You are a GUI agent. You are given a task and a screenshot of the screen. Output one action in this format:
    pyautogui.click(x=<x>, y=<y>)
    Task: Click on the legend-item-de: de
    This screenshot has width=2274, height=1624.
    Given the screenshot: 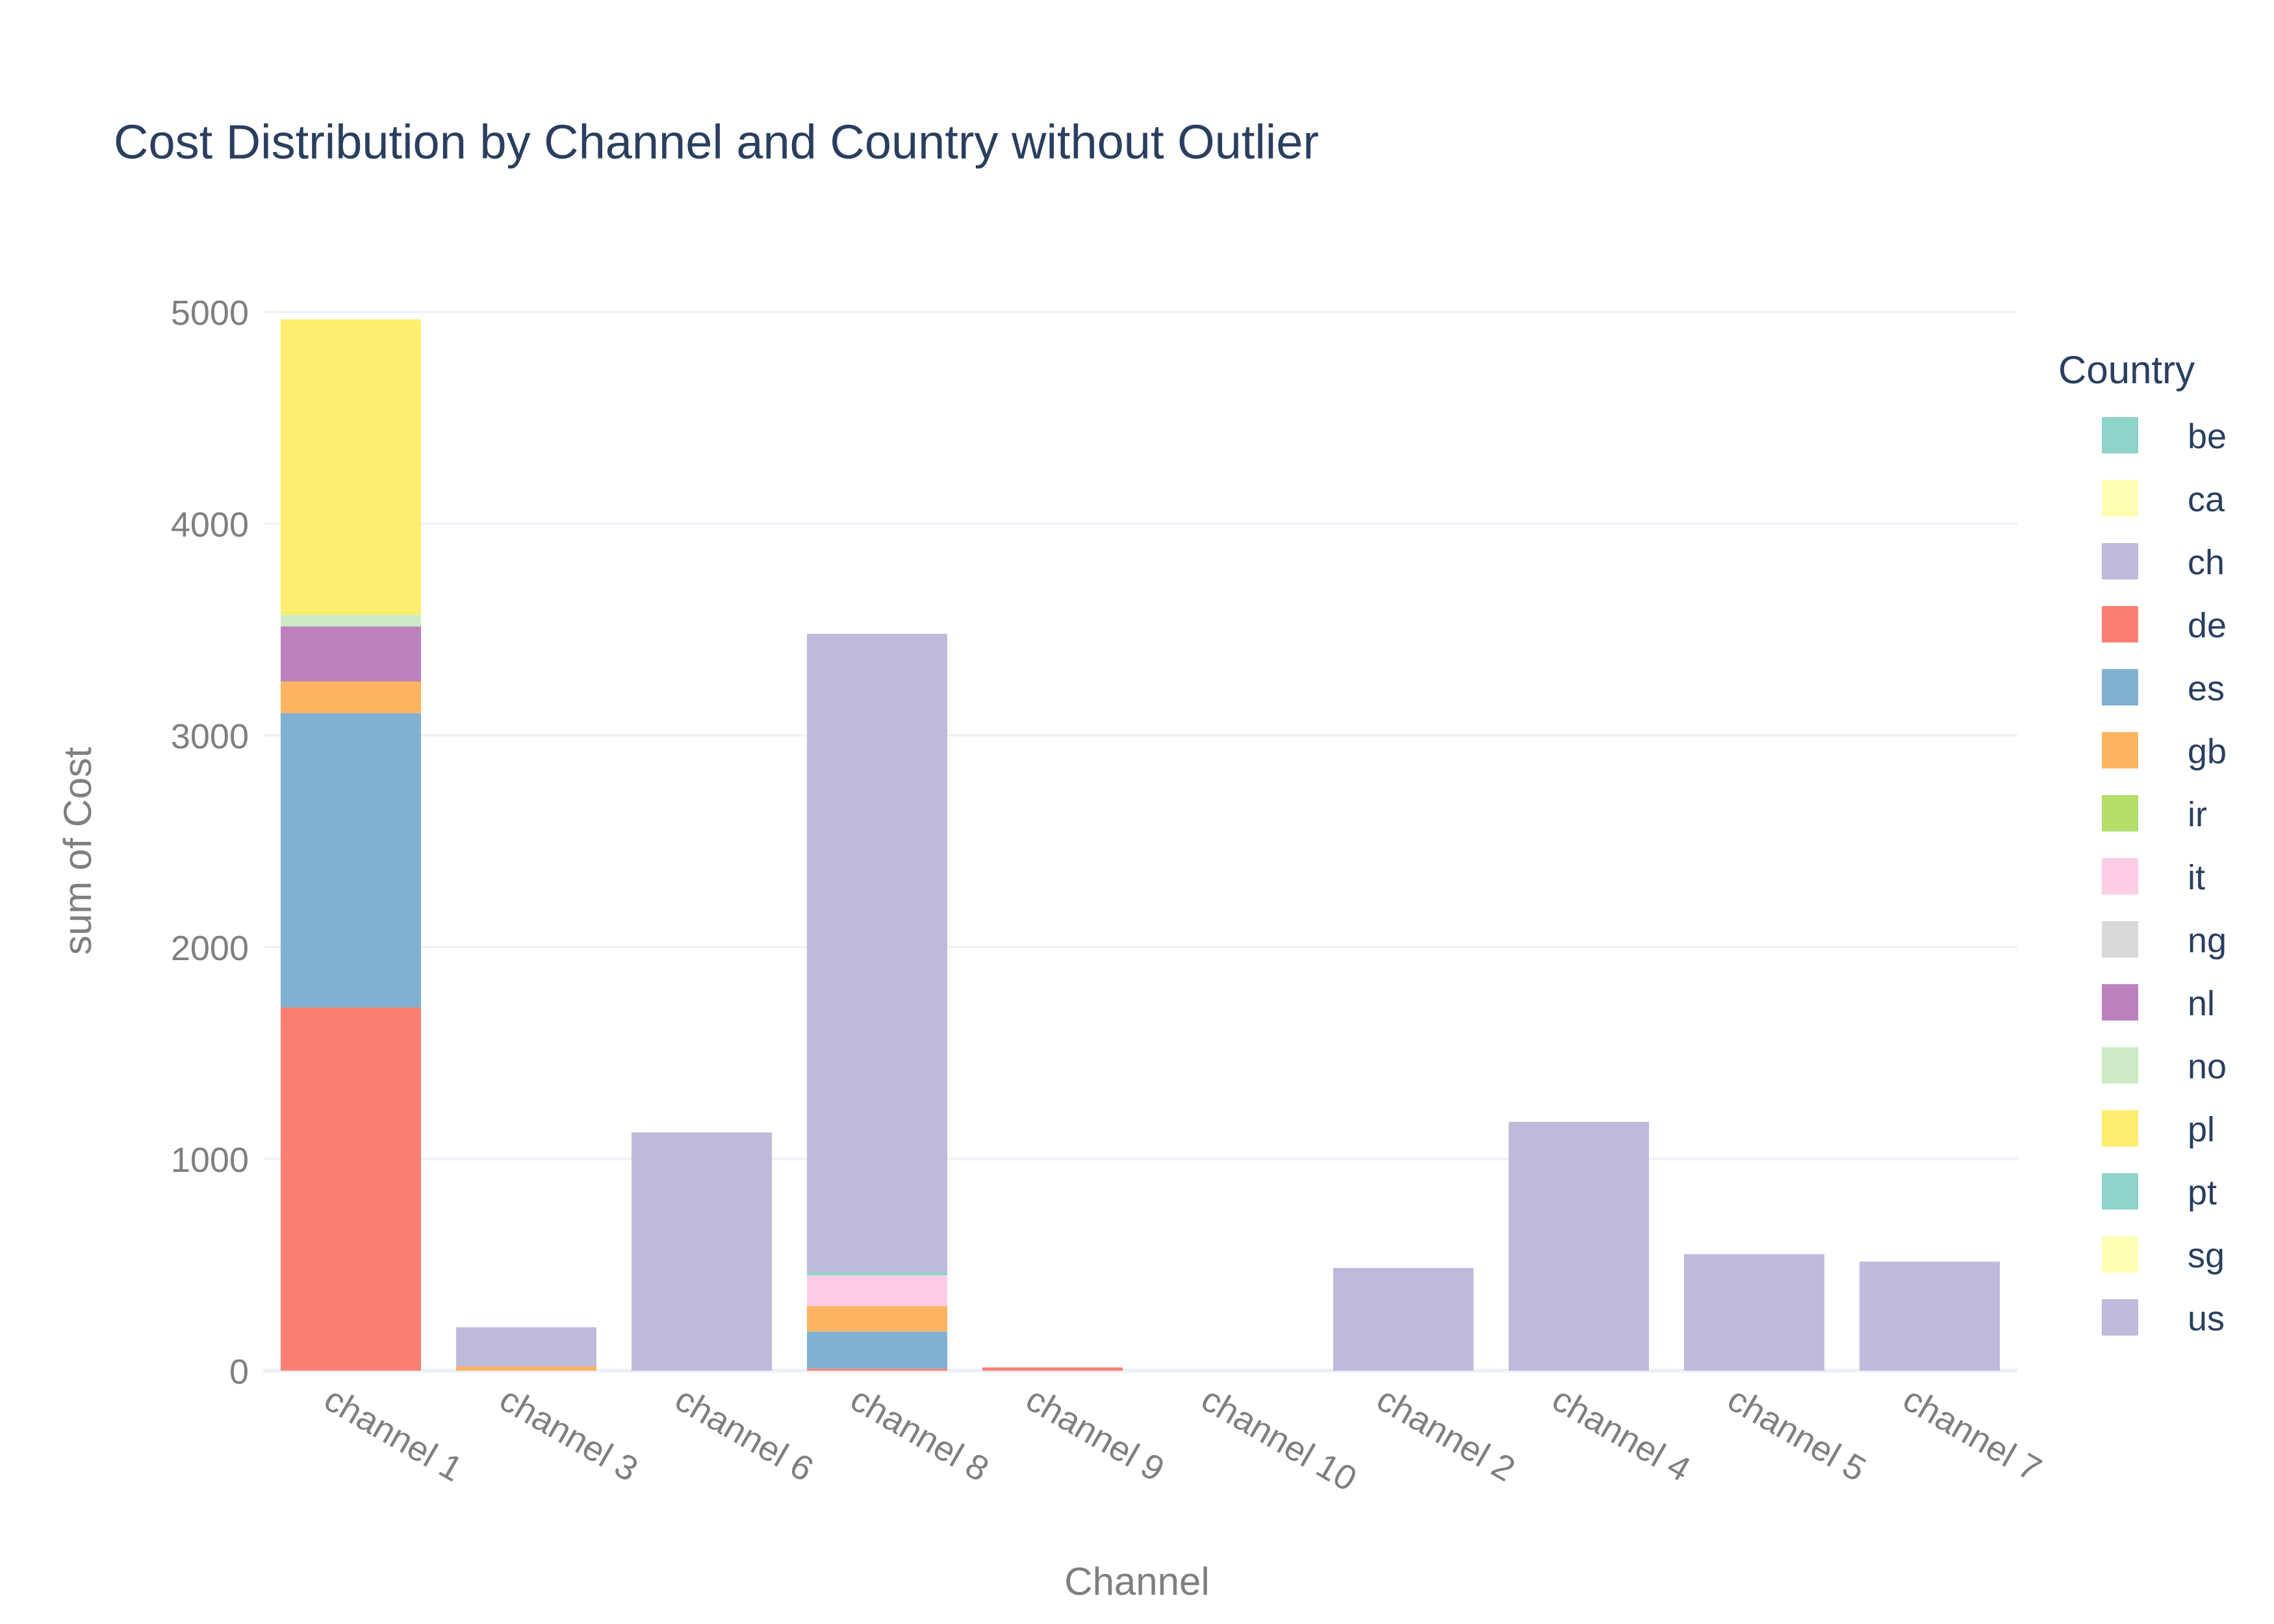 What is the action you would take?
    pyautogui.click(x=2164, y=625)
    